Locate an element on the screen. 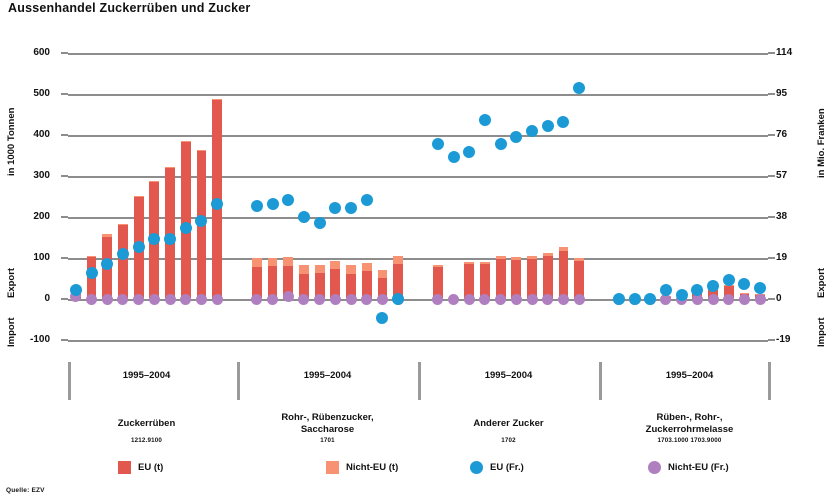  group-name: Rüben-, Rohr-, Zuckerrohrmelasse is located at coordinates (689, 423).